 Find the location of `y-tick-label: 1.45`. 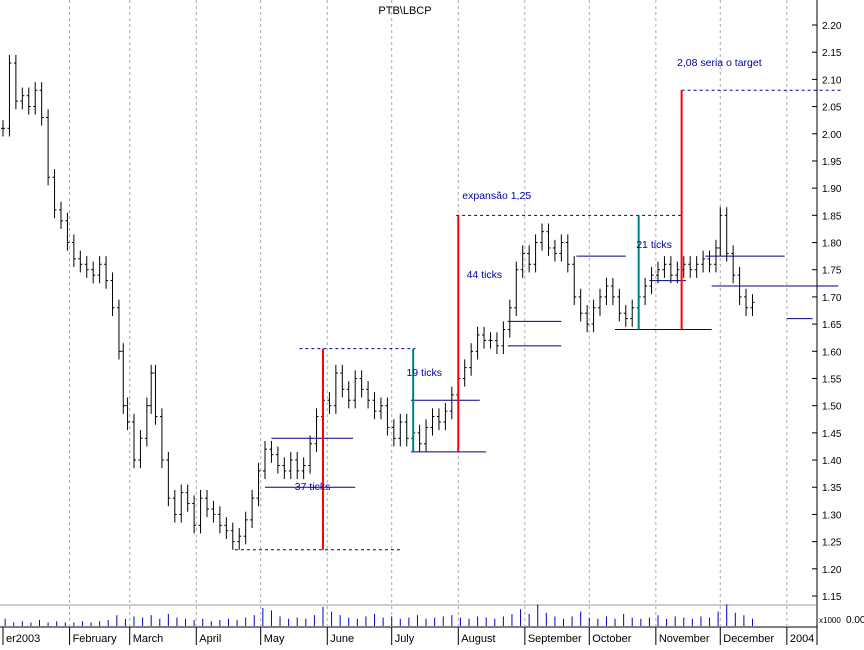

y-tick-label: 1.45 is located at coordinates (832, 434).